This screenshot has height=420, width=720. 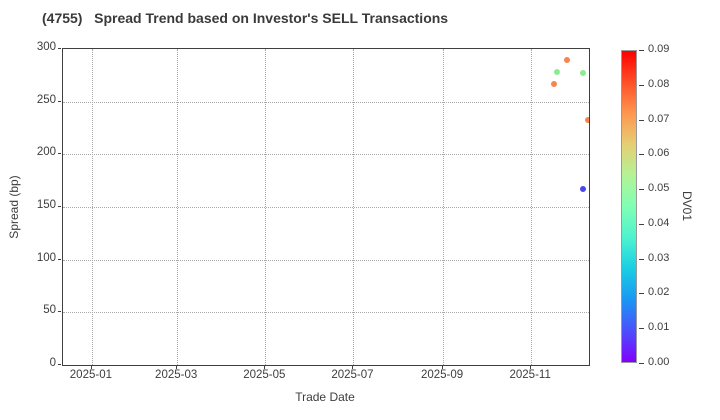 What do you see at coordinates (659, 362) in the screenshot?
I see `colorbar-tick-label: 0.00` at bounding box center [659, 362].